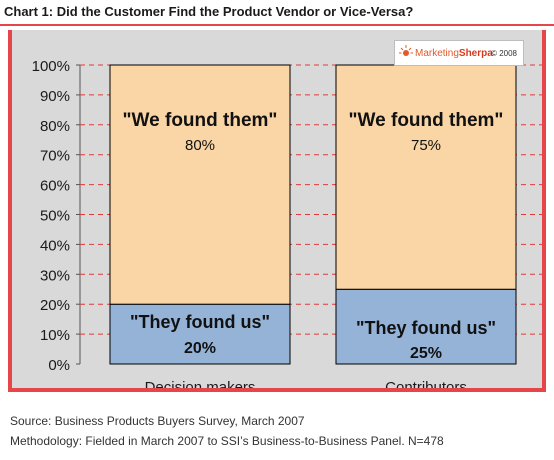 The image size is (554, 460). Describe the element at coordinates (55, 186) in the screenshot. I see `y-tick-label: 60%` at that location.